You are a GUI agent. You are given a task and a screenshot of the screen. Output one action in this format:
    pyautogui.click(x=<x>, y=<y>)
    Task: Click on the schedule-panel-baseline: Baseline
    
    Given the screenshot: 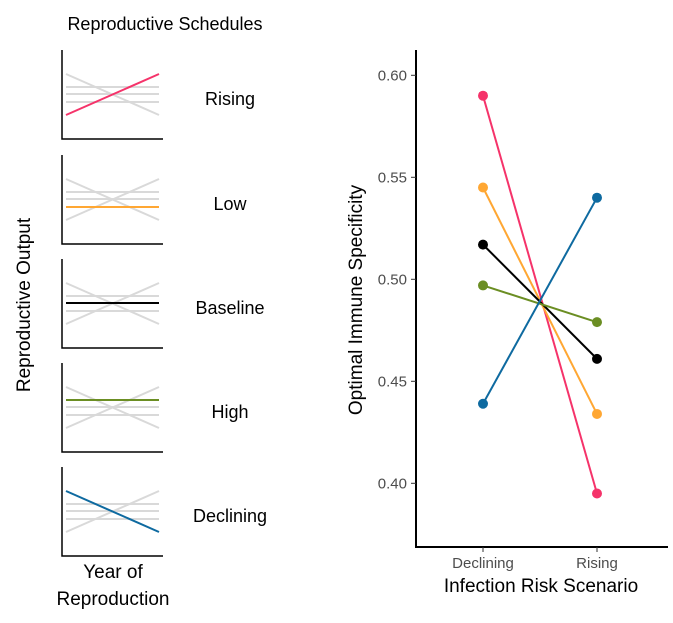 What is the action you would take?
    pyautogui.click(x=163, y=304)
    